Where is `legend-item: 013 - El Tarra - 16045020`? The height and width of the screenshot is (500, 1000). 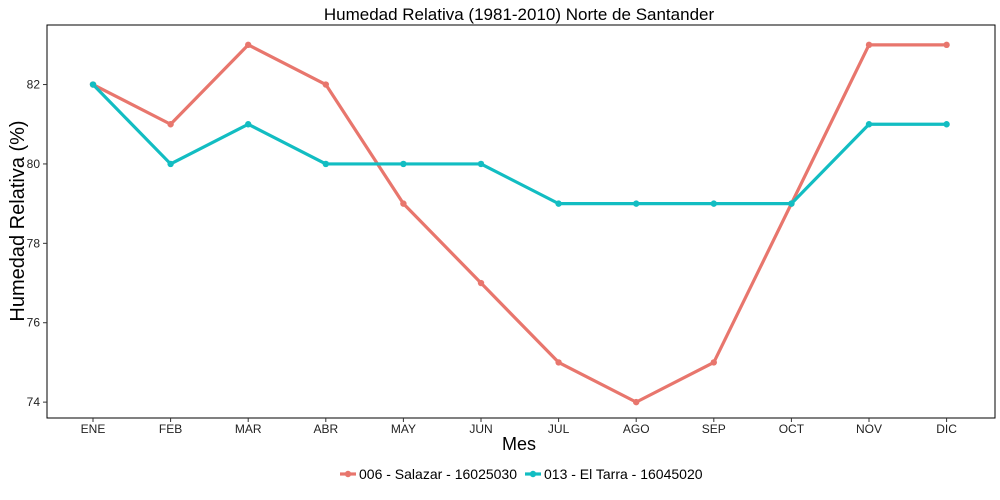 legend-item: 013 - El Tarra - 16045020 is located at coordinates (614, 474).